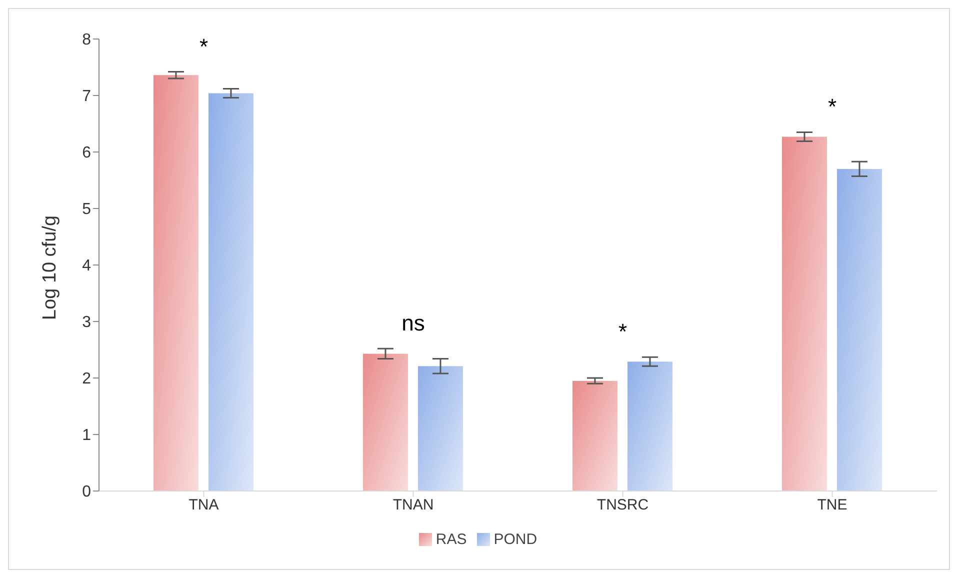  I want to click on y-tick-label: 2, so click(87, 379).